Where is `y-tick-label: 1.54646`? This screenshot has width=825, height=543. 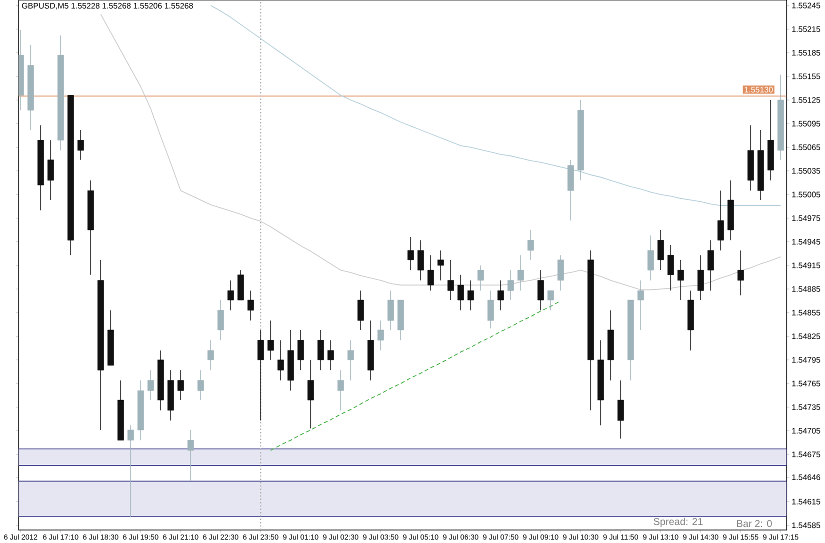 y-tick-label: 1.54646 is located at coordinates (806, 477).